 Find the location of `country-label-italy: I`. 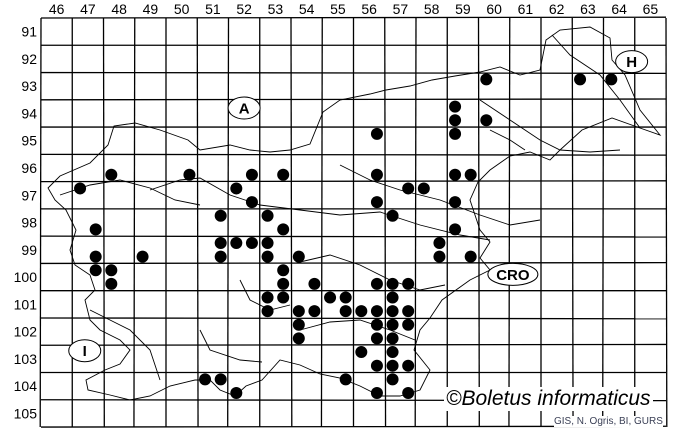

country-label-italy: I is located at coordinates (85, 351).